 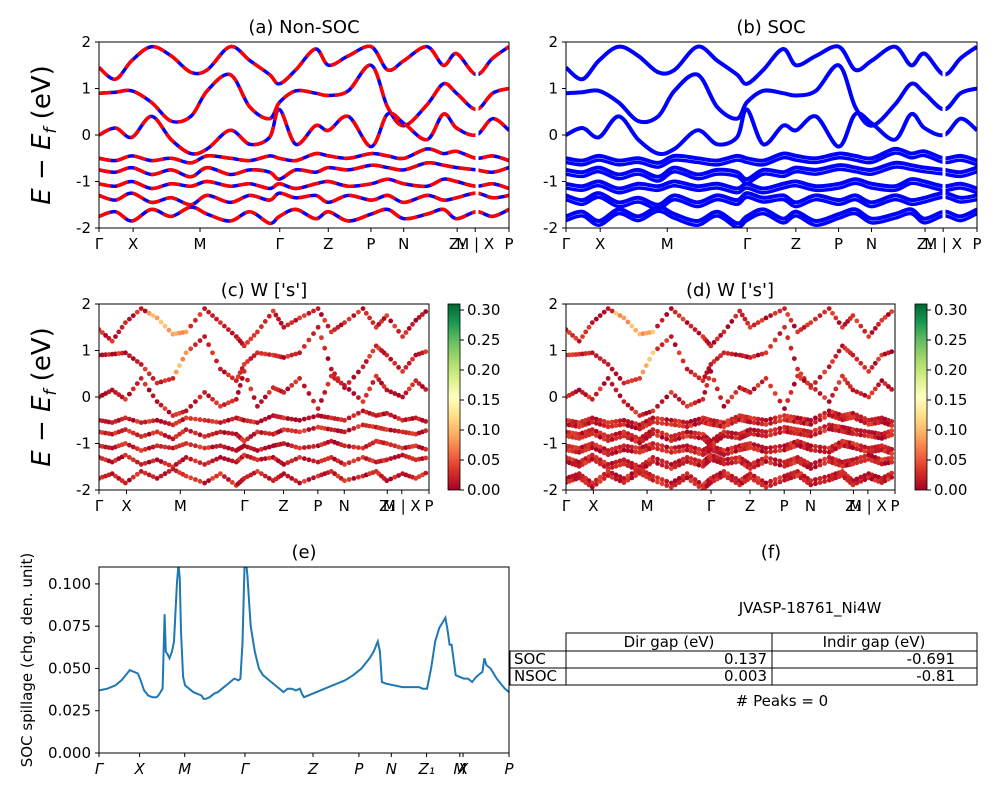 I want to click on band-line-red-dashed, so click(x=304, y=215).